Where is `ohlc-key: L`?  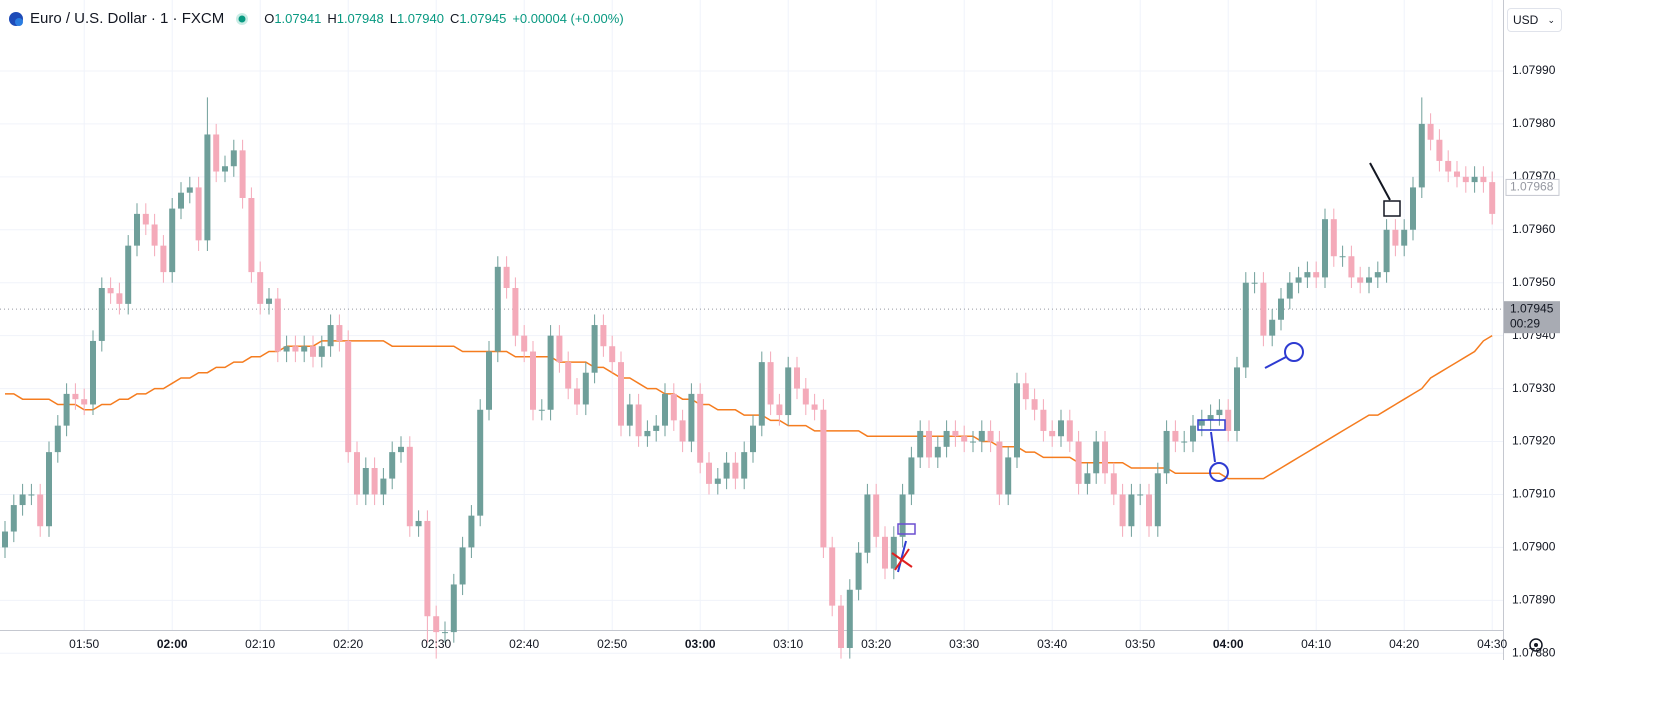
ohlc-key: L is located at coordinates (393, 18).